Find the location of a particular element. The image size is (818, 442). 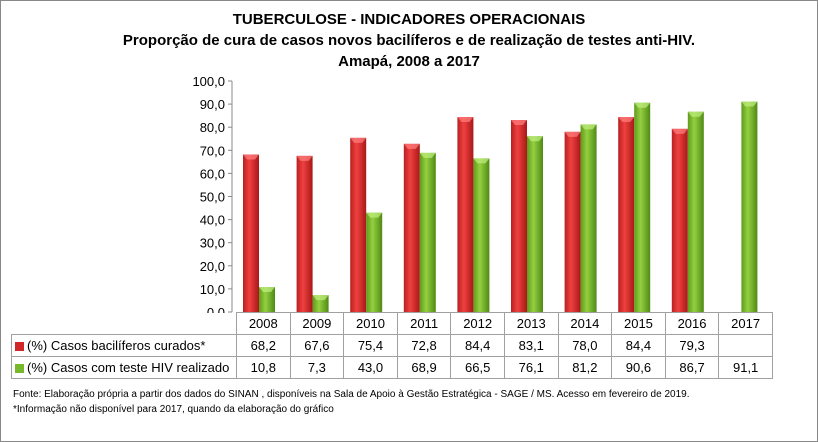

category-2008: 2008 is located at coordinates (263, 323).